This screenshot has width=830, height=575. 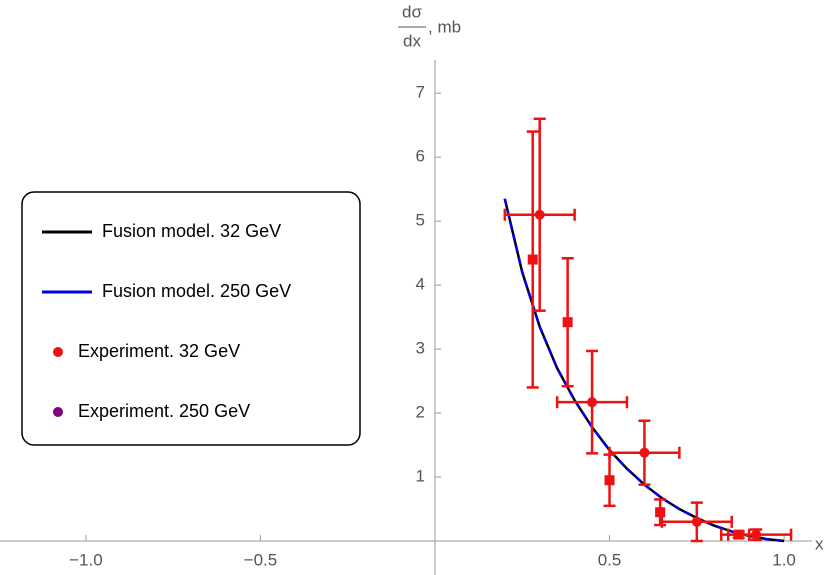 I want to click on y-tick-label: 7, so click(x=420, y=92).